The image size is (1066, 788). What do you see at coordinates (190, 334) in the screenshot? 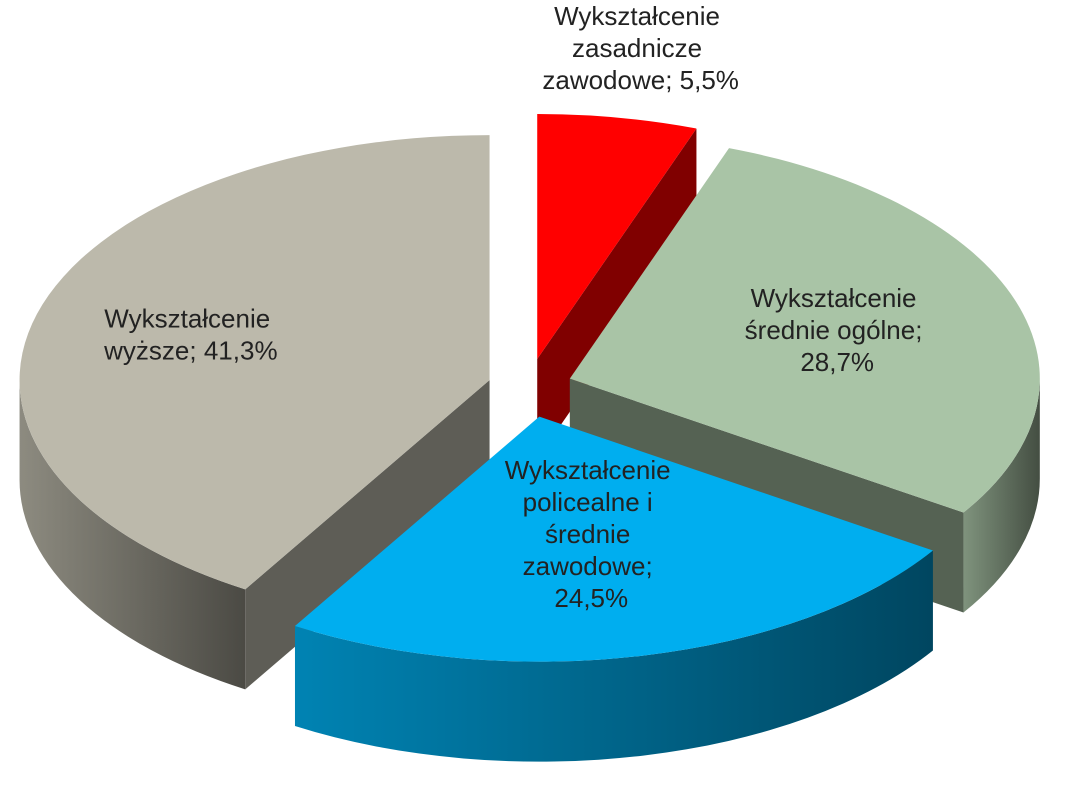
I see `data-label: Wykształcenie wyższe; 41,3%` at bounding box center [190, 334].